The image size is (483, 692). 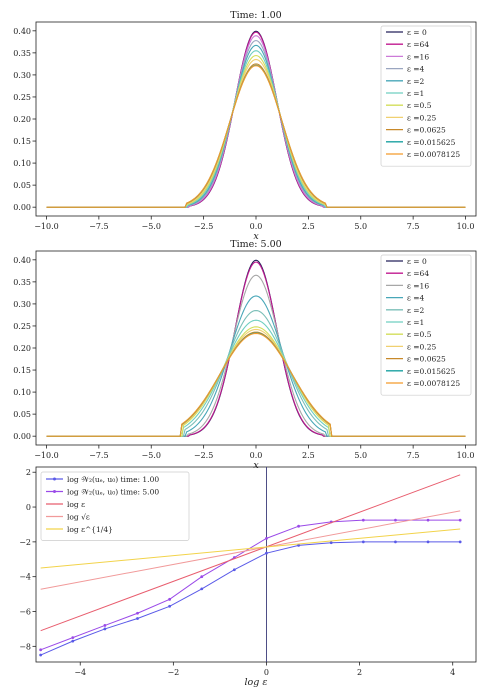 I want to click on legend-label: log √ε, so click(x=78, y=517).